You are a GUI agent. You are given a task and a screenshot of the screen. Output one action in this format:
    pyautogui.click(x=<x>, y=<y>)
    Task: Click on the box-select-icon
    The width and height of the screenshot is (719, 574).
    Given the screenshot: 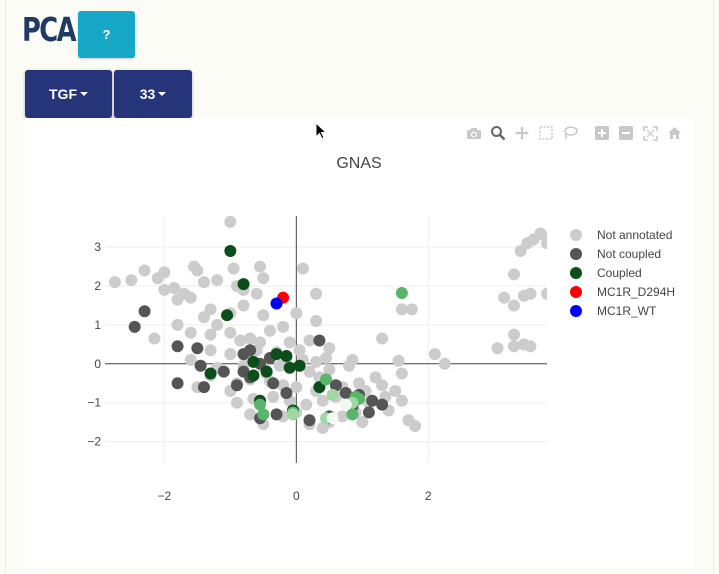 What is the action you would take?
    pyautogui.click(x=546, y=133)
    